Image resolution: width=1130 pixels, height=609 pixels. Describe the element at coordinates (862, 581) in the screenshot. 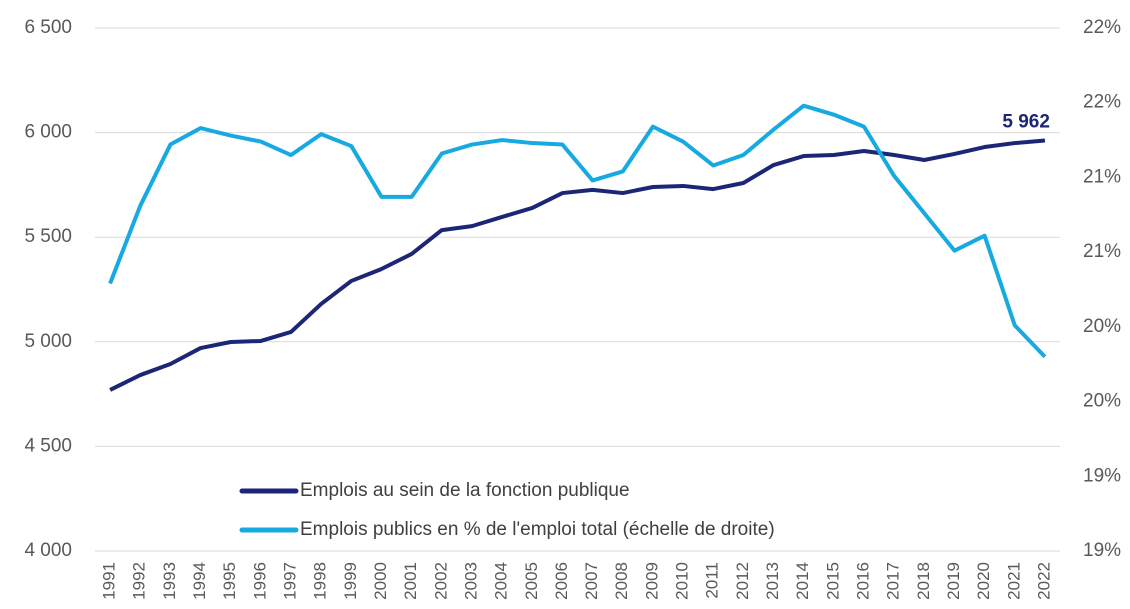

I see `x-tick-label: 2016` at that location.